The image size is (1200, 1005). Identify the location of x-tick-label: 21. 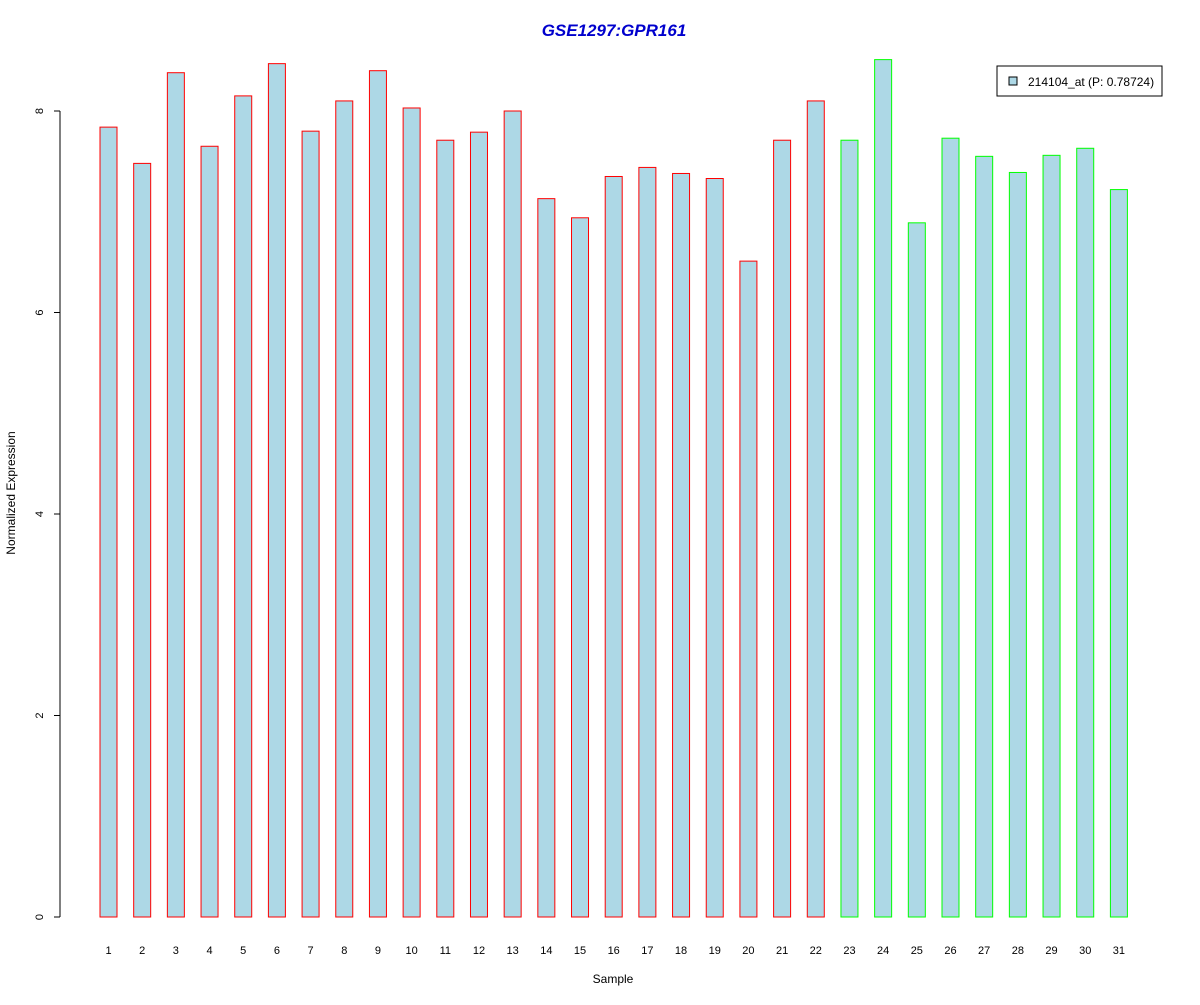
(782, 951).